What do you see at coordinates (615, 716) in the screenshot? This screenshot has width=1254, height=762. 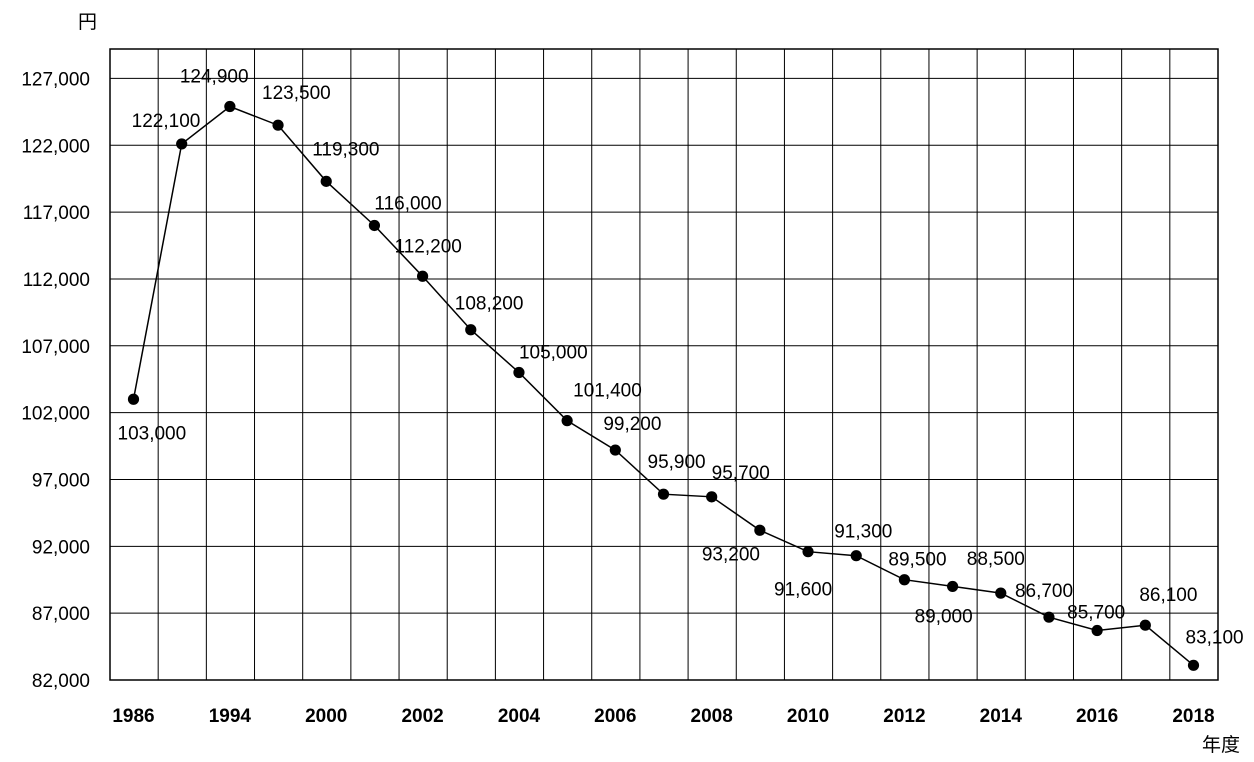 I see `x-tick-label: 2006` at bounding box center [615, 716].